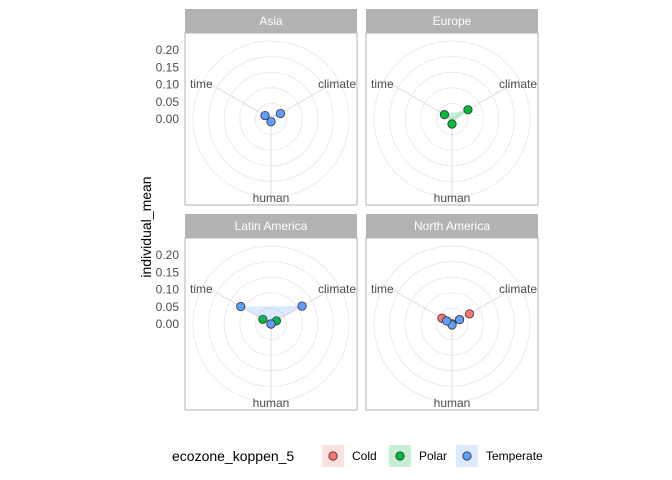 This screenshot has height=480, width=672. Describe the element at coordinates (433, 456) in the screenshot. I see `legend-label-polar: Polar` at that location.